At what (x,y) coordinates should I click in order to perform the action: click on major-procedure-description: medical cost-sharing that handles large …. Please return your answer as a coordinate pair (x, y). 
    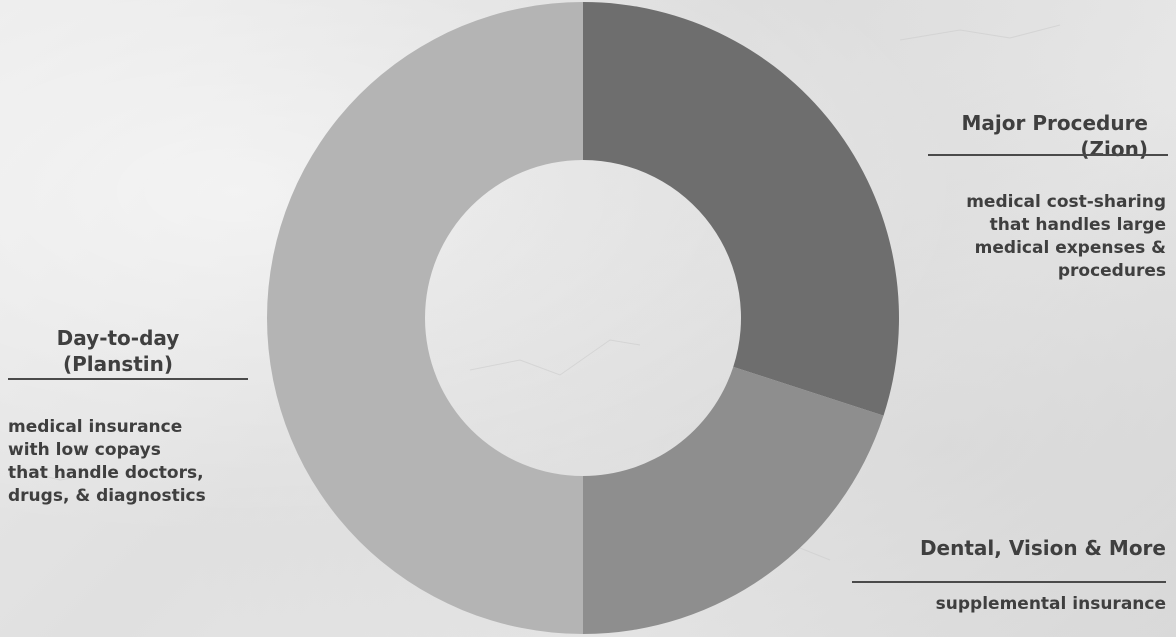
    Looking at the image, I should click on (1023, 237).